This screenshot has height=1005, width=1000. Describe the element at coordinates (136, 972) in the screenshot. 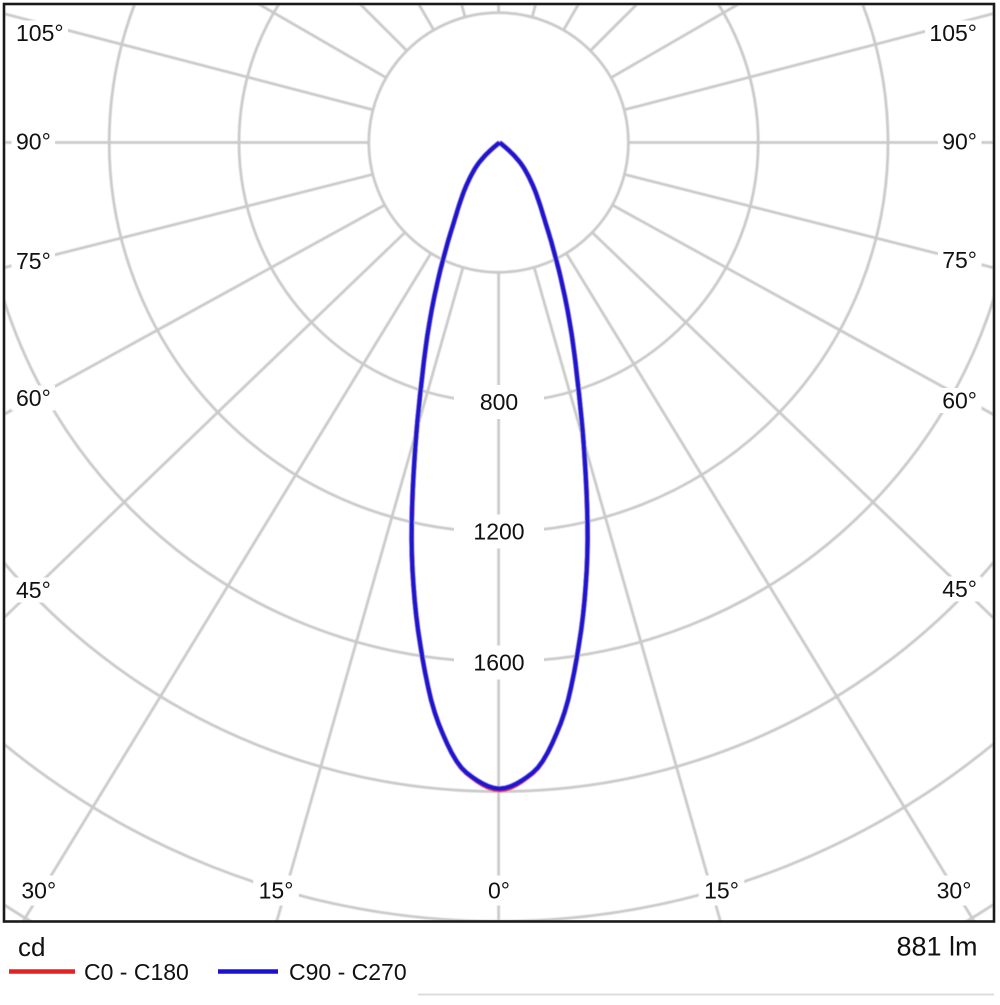

I see `svg-text: C0 - C180` at that location.